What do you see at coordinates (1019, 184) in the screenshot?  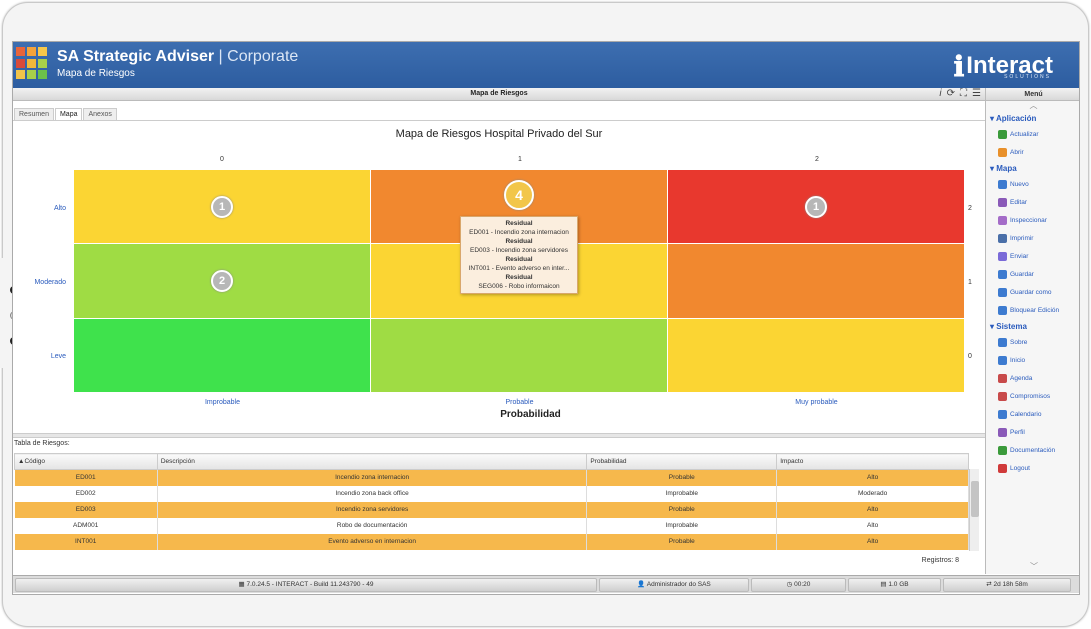 I see `menu-item-label: Nuevo` at bounding box center [1019, 184].